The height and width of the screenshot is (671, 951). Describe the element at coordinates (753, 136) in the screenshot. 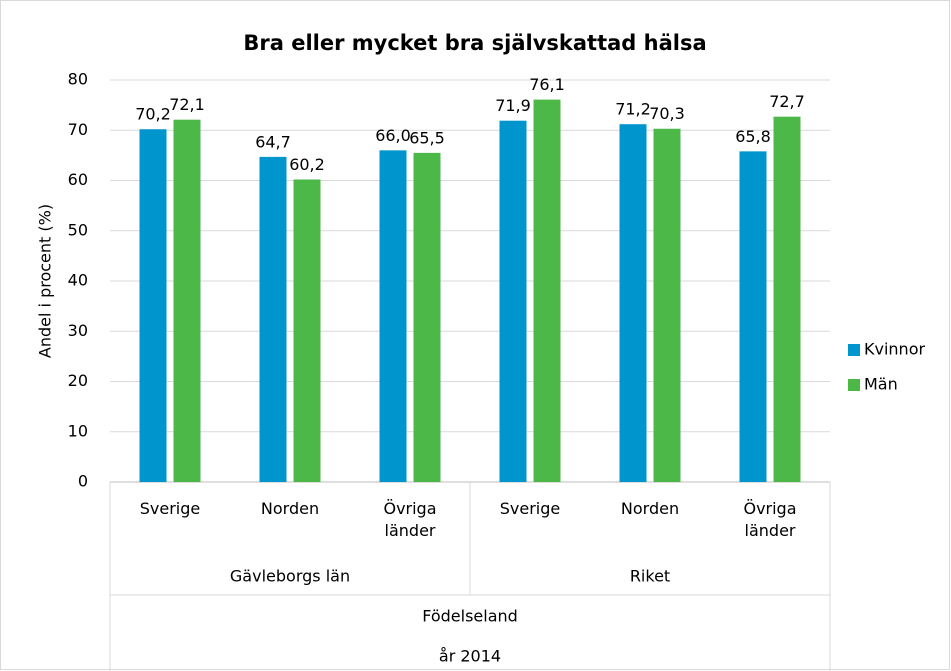

I see `data-label: 65,8` at that location.